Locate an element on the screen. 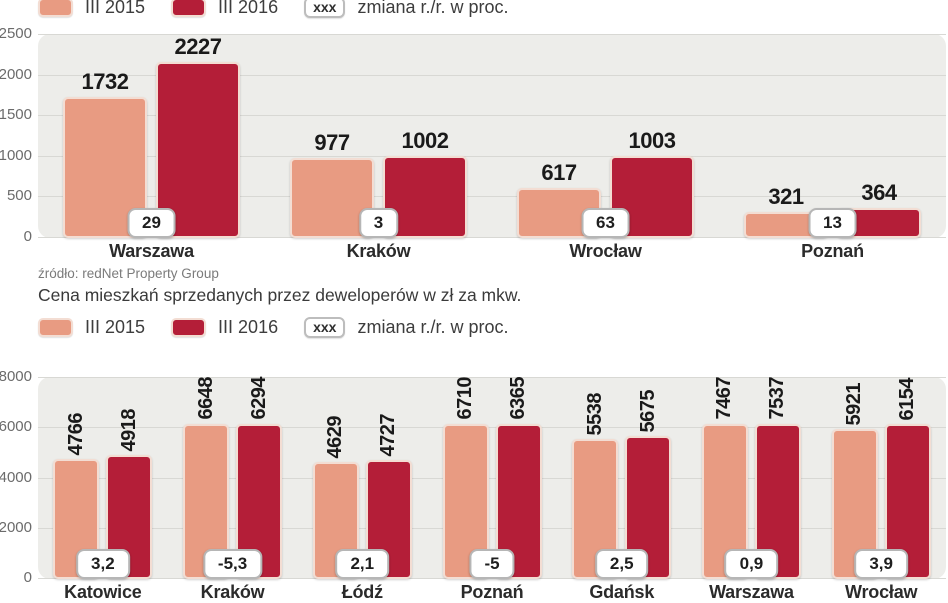 The height and width of the screenshot is (603, 948). y-axis-tick-label: 8000 is located at coordinates (16, 376).